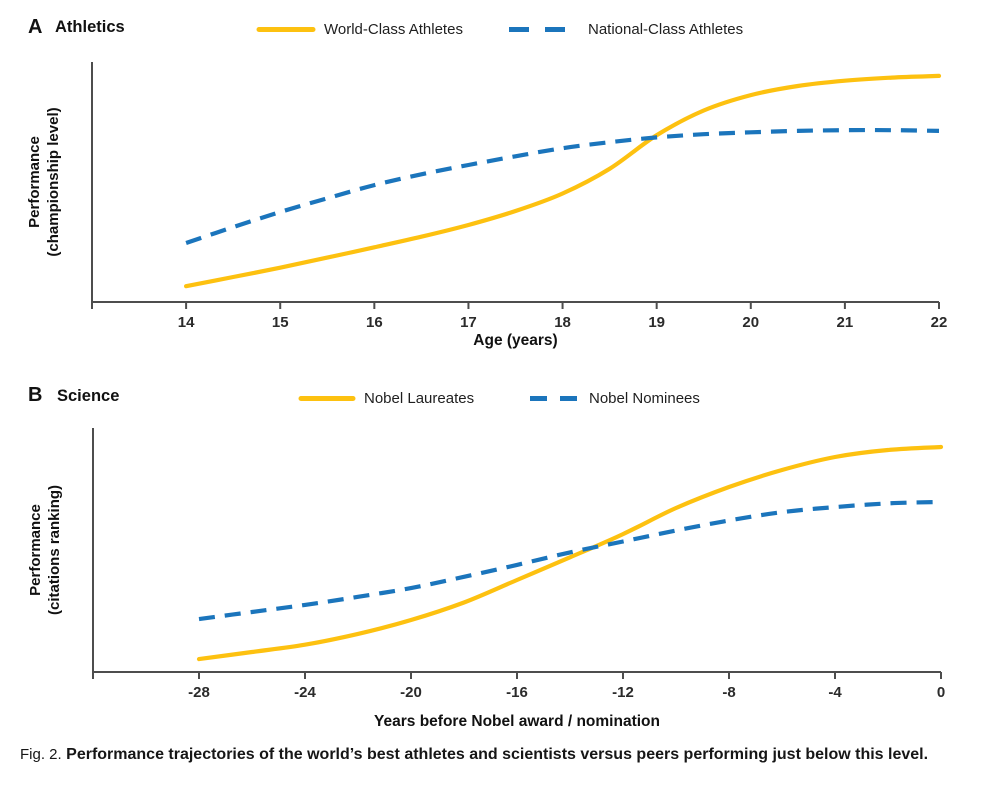 The image size is (1000, 792). I want to click on x-tick-label: -16, so click(517, 692).